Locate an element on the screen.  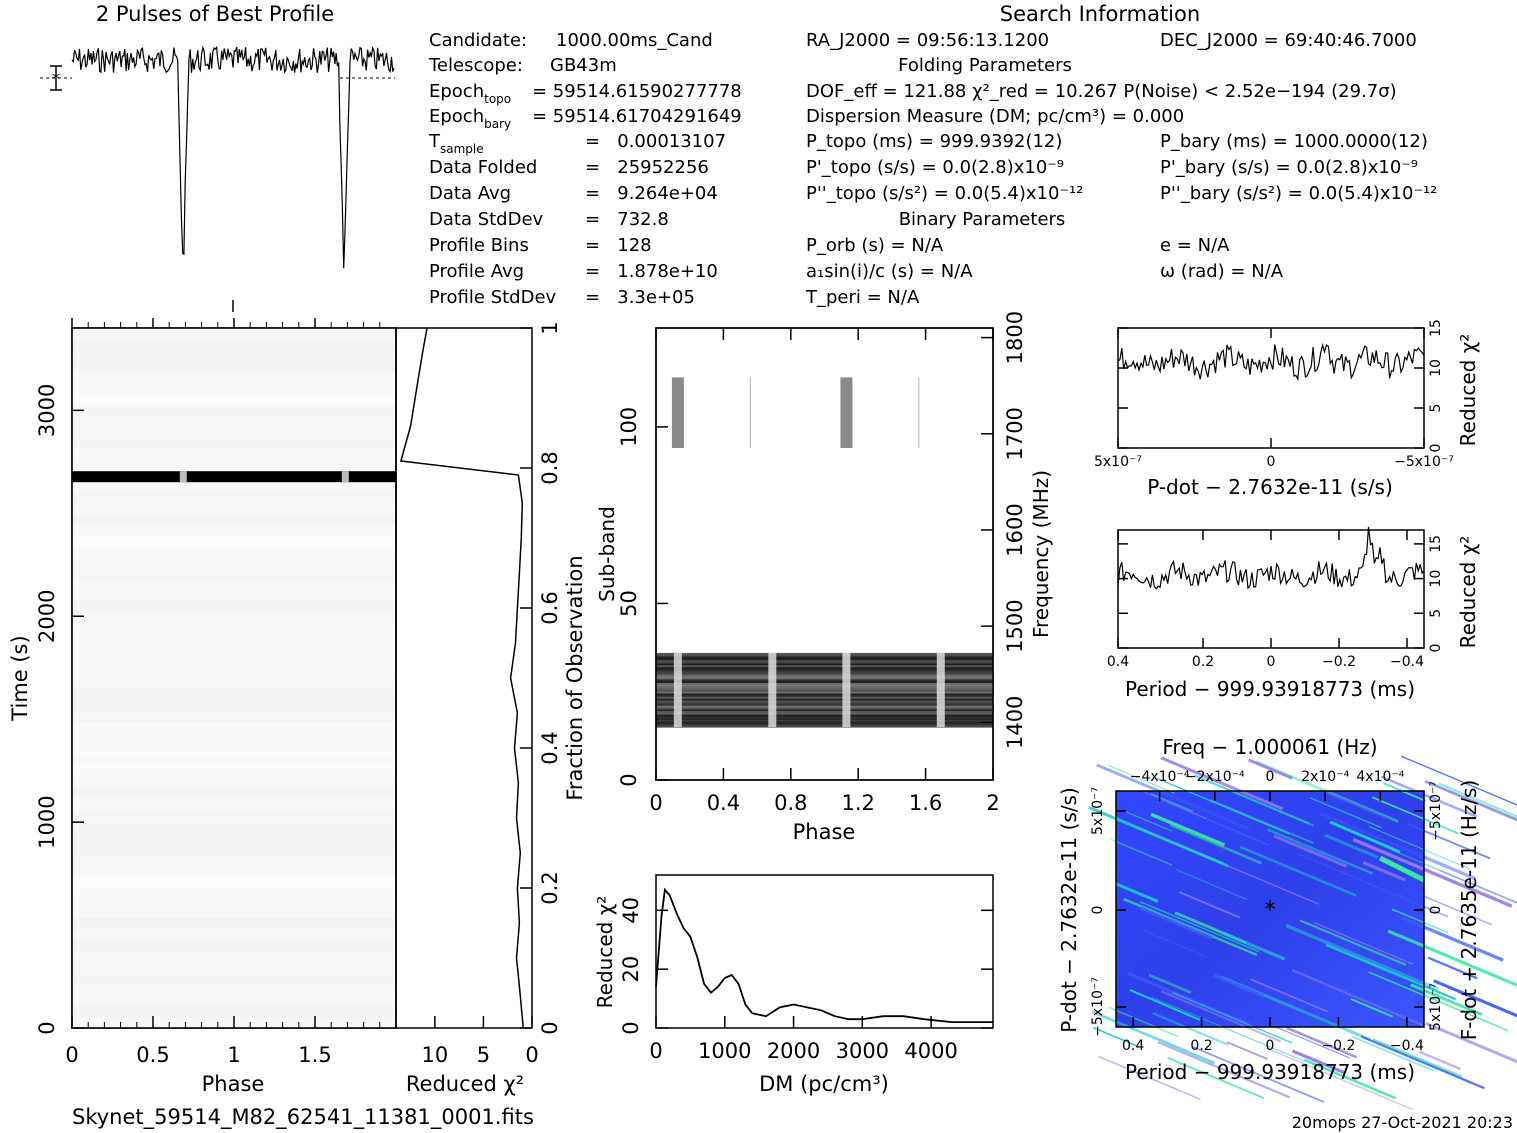
prc-xtick: −0.4 is located at coordinates (1407, 662).